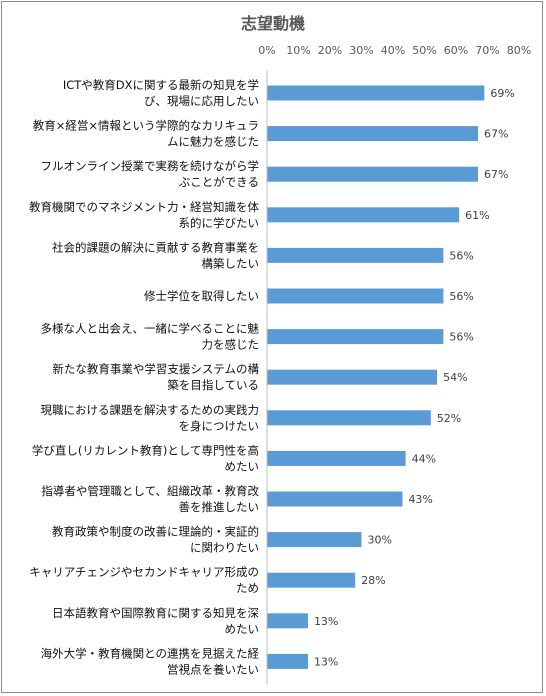  I want to click on category-label: 指導者や管理職として、組織改革・教育改善を推進したい, so click(150, 499).